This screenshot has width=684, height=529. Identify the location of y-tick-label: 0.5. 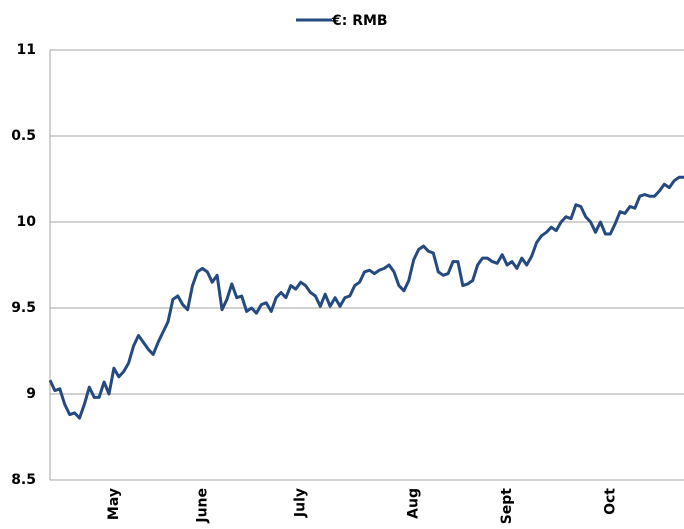
(23, 136).